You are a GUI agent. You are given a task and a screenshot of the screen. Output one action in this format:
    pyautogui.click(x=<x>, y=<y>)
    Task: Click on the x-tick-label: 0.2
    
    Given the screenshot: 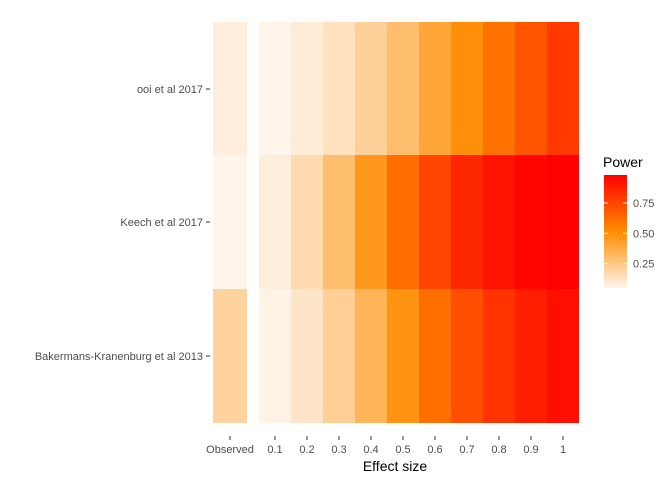 What is the action you would take?
    pyautogui.click(x=306, y=450)
    